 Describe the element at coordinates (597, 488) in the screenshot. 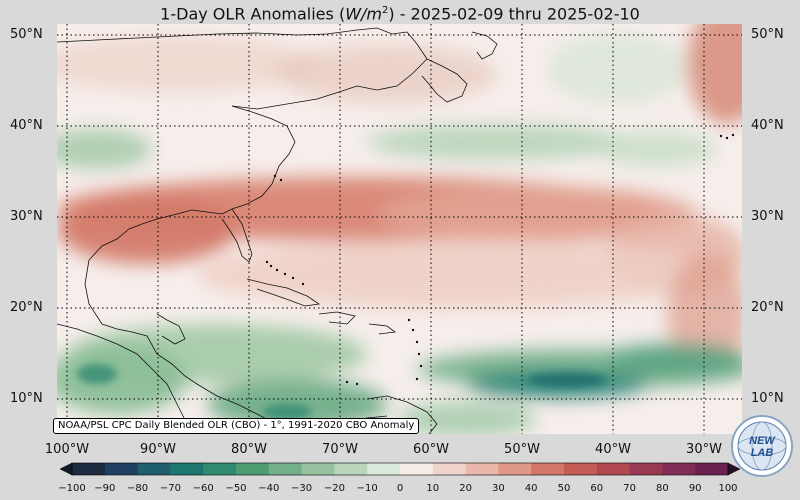

I see `colorbar-tick-label: 60` at that location.